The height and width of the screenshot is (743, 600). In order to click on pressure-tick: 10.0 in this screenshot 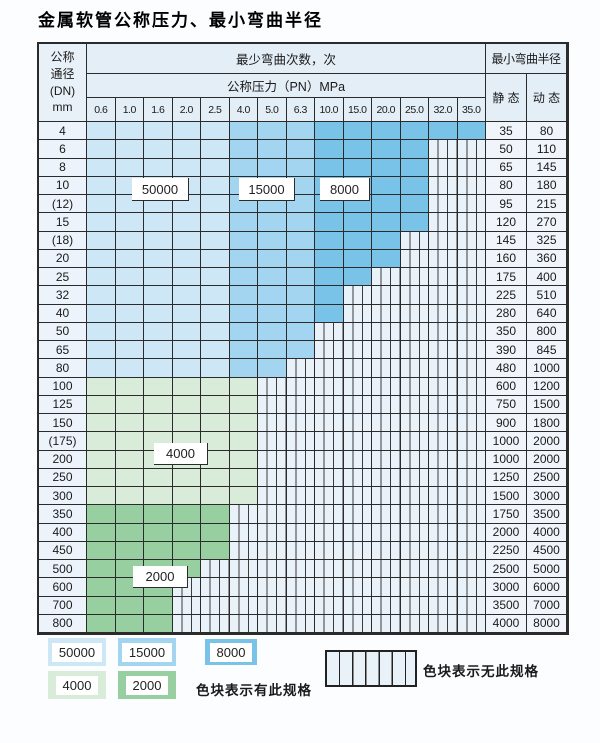, I will do `click(329, 110)`.